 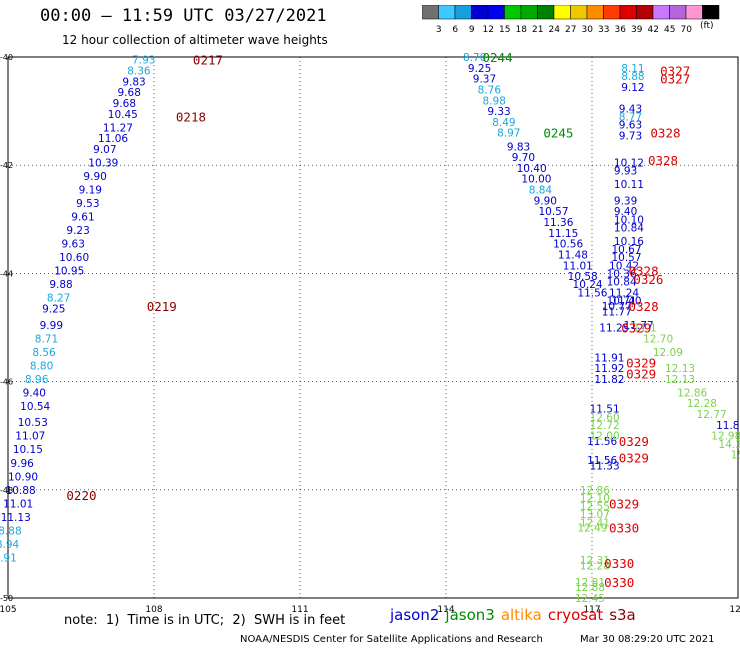 What do you see at coordinates (8, 610) in the screenshot?
I see `x-tick-label: 105` at bounding box center [8, 610].